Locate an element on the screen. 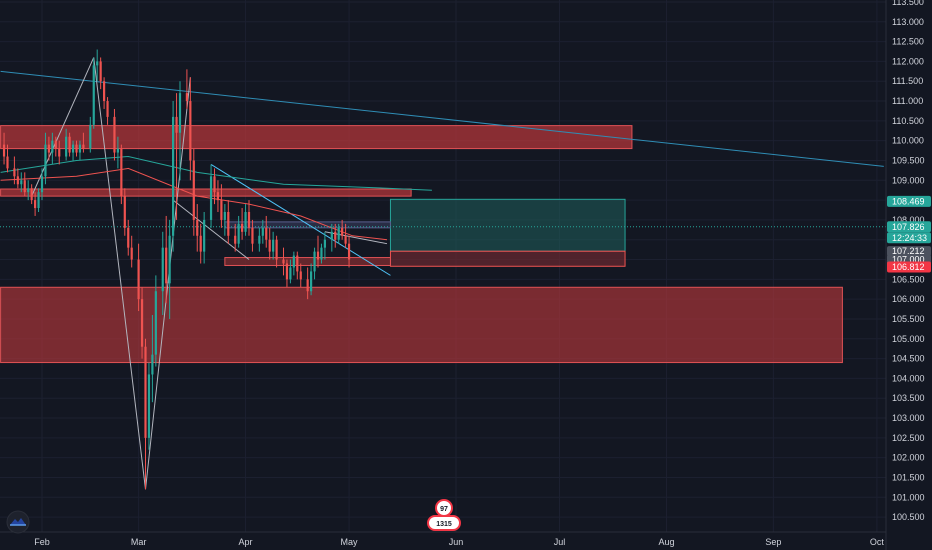  supply-zone-upper is located at coordinates (316, 137).